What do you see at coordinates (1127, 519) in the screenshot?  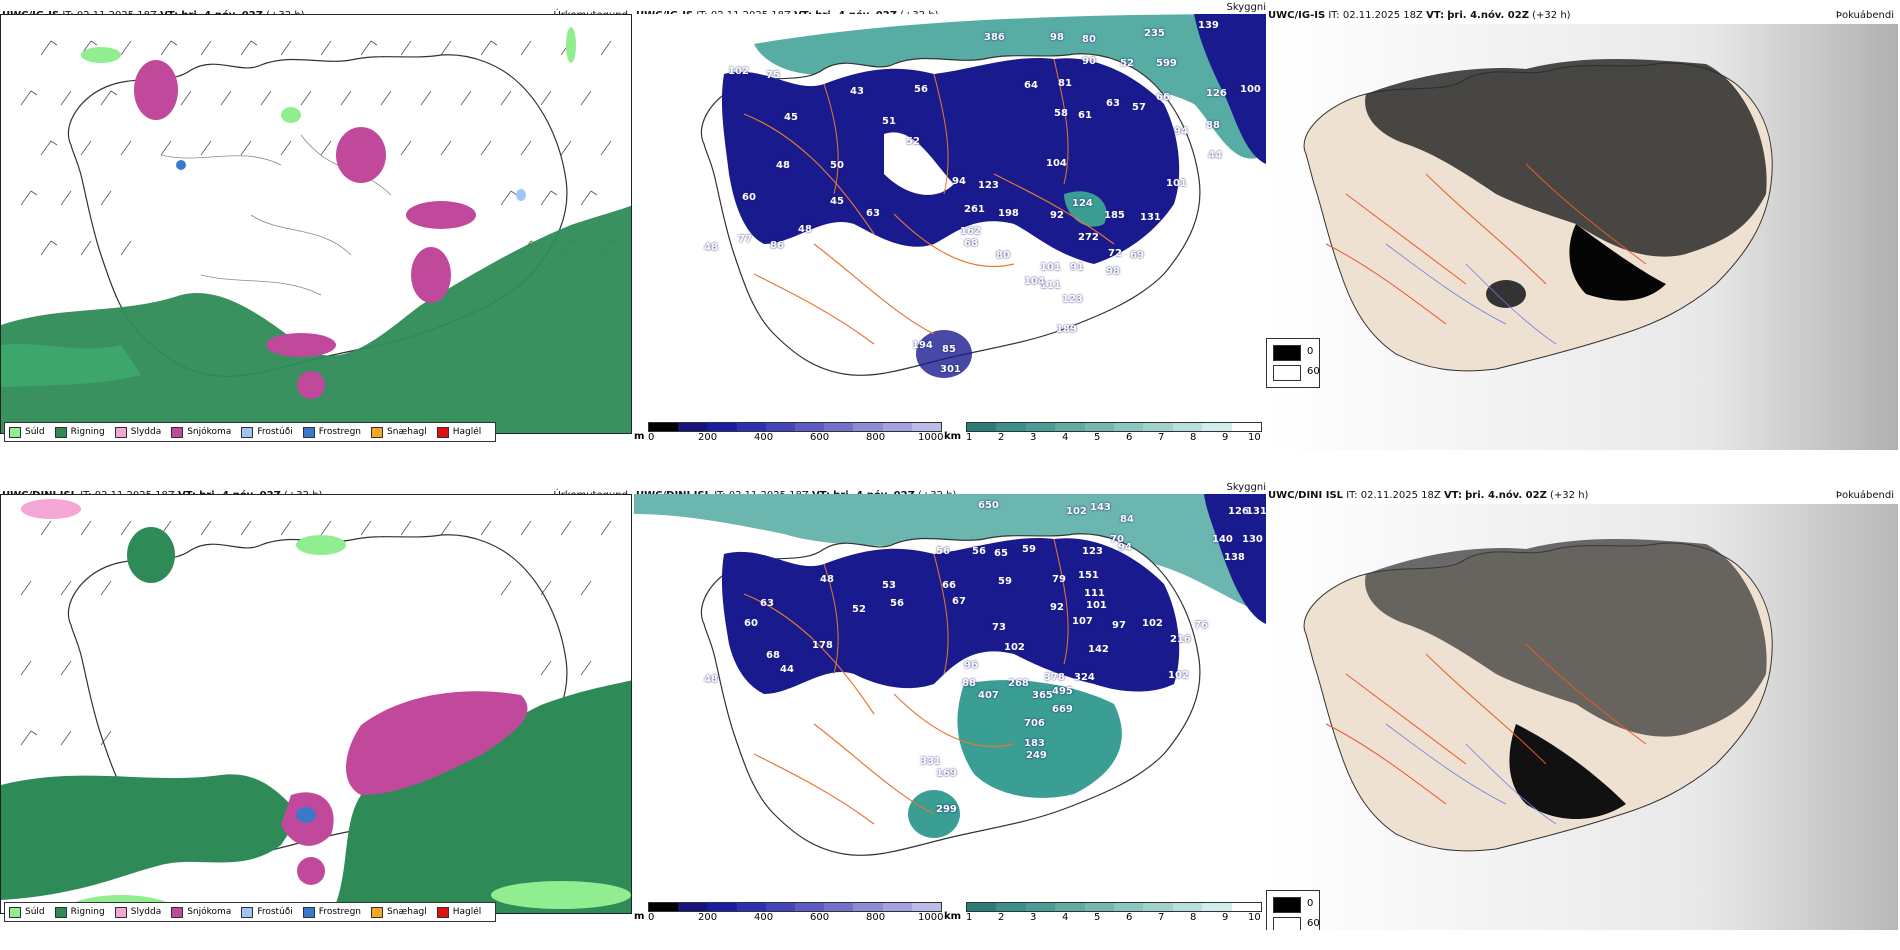 I see `cloud-base-label: 84` at bounding box center [1127, 519].